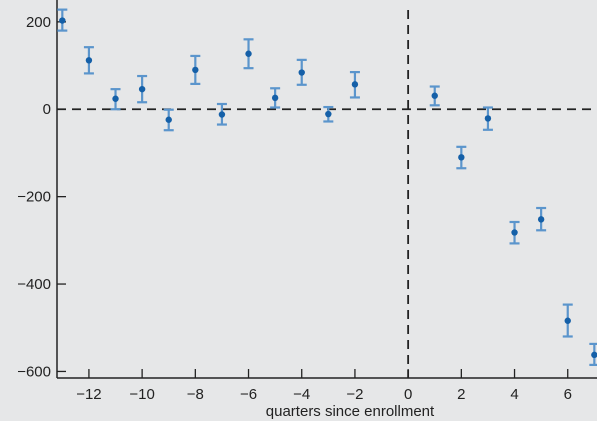 The height and width of the screenshot is (421, 597). I want to click on x-tick-label: −2, so click(354, 394).